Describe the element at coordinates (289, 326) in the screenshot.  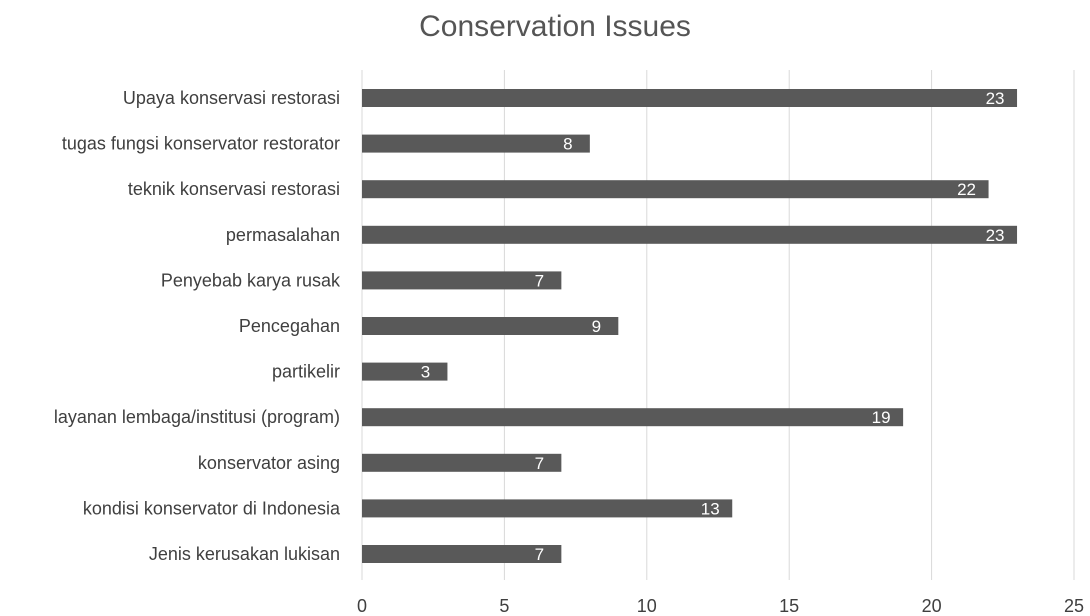
I see `category-label: Pencegahan` at that location.